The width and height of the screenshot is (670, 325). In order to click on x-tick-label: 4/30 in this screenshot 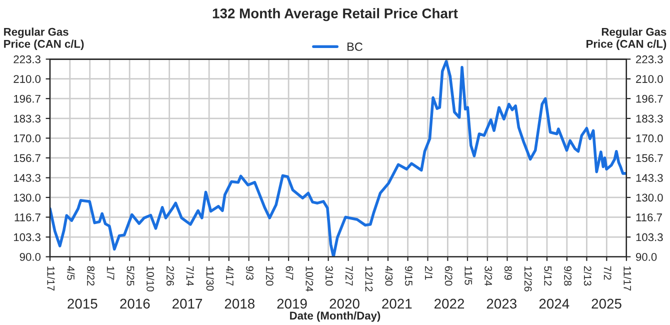, I will do `click(389, 276)`.